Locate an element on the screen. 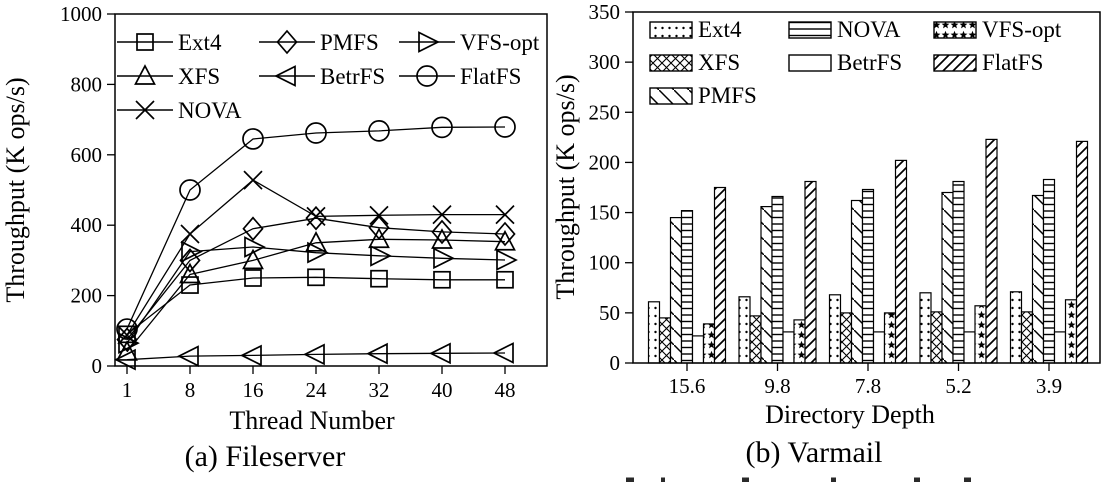  legend-item-vfs-opt: VFS-opt is located at coordinates (469, 42).